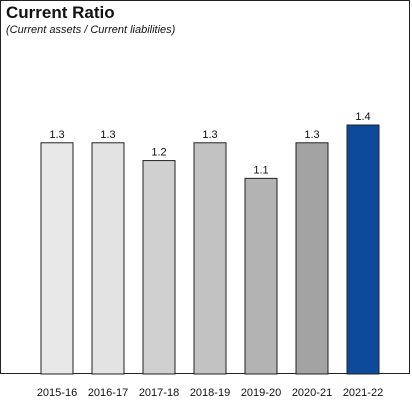 This screenshot has height=403, width=412. I want to click on chart-title: Current Ratio, so click(60, 12).